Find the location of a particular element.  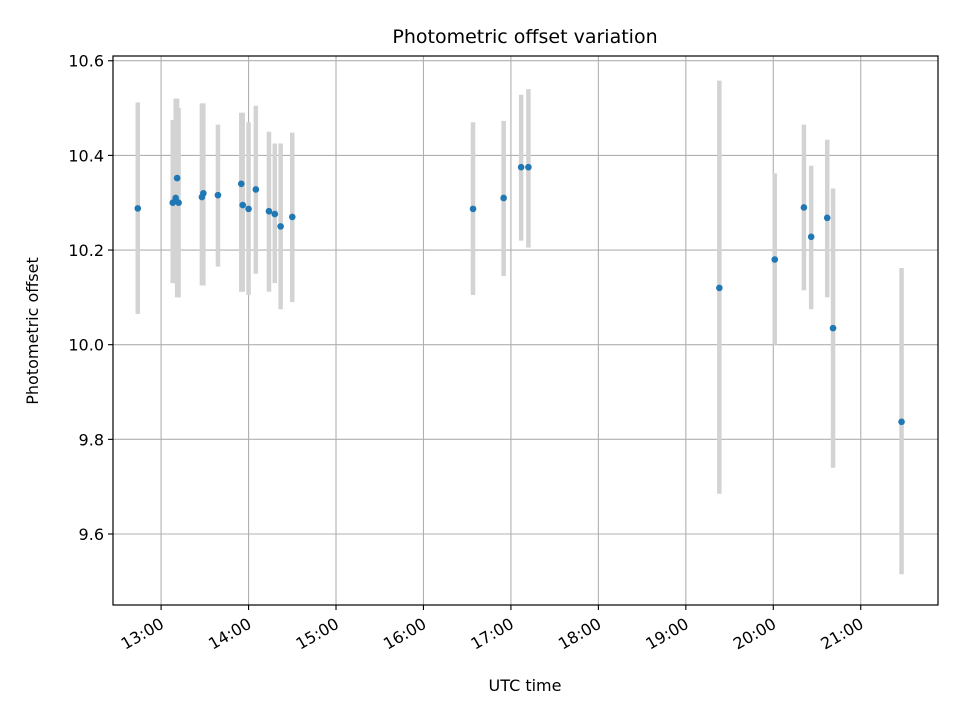

y-axis-ticks: 9.6 9.8 10.0 10.2 10.4 10.6 is located at coordinates (90, 298).